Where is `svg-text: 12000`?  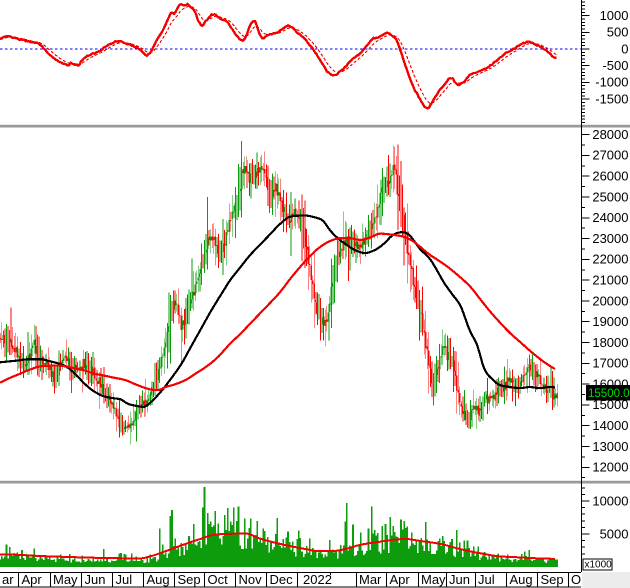
svg-text: 12000 is located at coordinates (610, 467).